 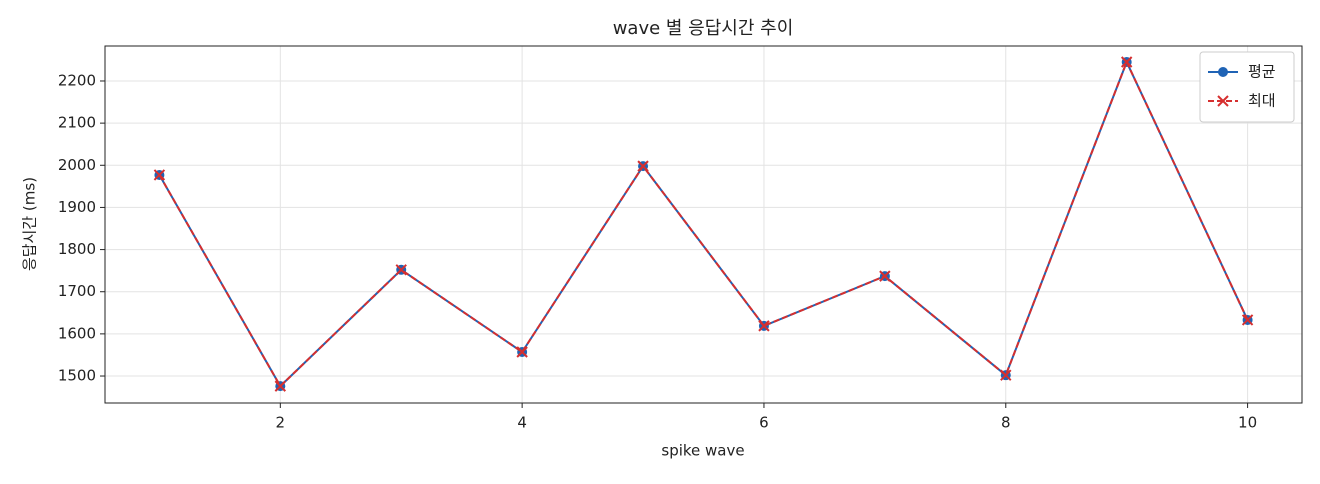 What do you see at coordinates (764, 423) in the screenshot?
I see `x-tick-label: 6` at bounding box center [764, 423].